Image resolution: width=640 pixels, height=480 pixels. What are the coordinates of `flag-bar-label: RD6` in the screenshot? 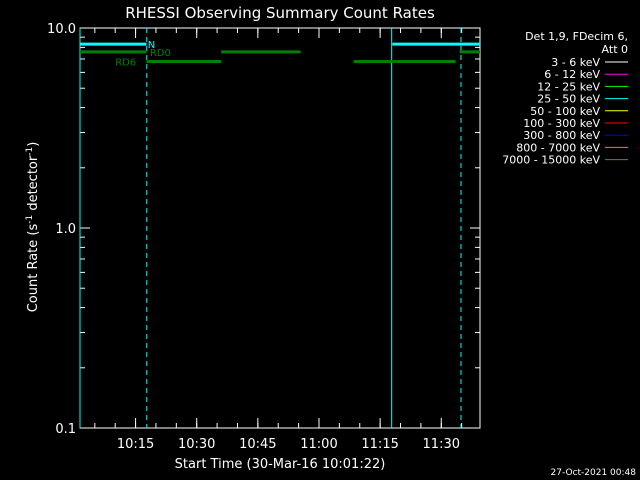 It's located at (125, 62).